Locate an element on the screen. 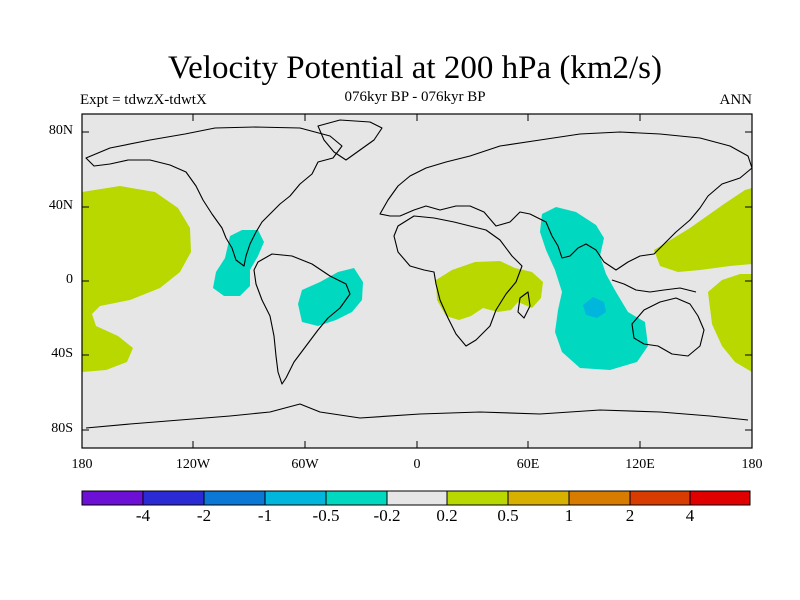 The height and width of the screenshot is (600, 800). coast-indonesia is located at coordinates (654, 286).